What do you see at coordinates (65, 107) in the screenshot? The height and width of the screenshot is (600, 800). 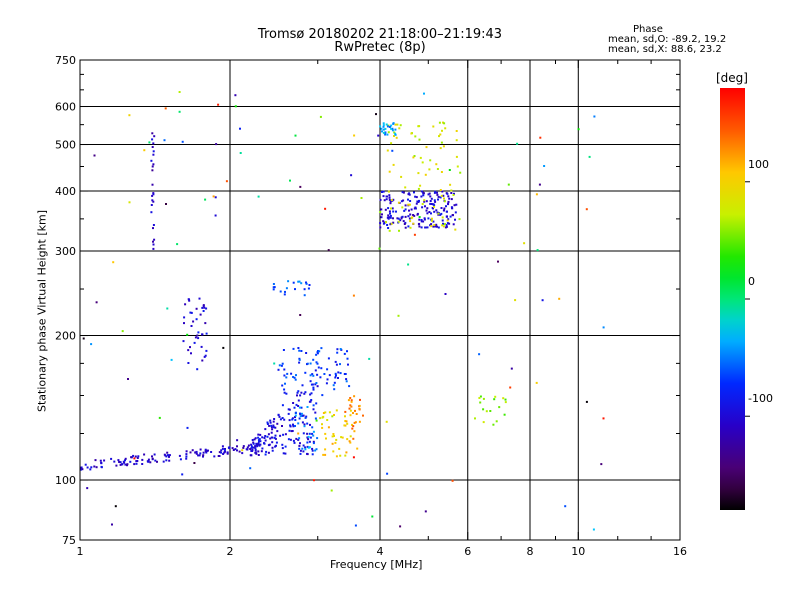 I see `y-tick-label: 600` at bounding box center [65, 107].